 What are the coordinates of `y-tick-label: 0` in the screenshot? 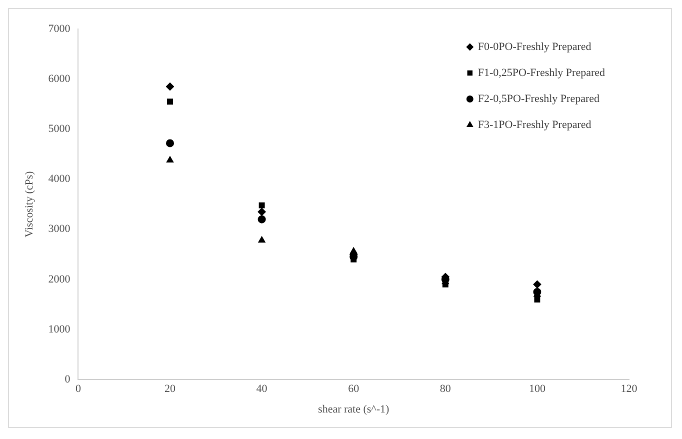 It's located at (67, 379).